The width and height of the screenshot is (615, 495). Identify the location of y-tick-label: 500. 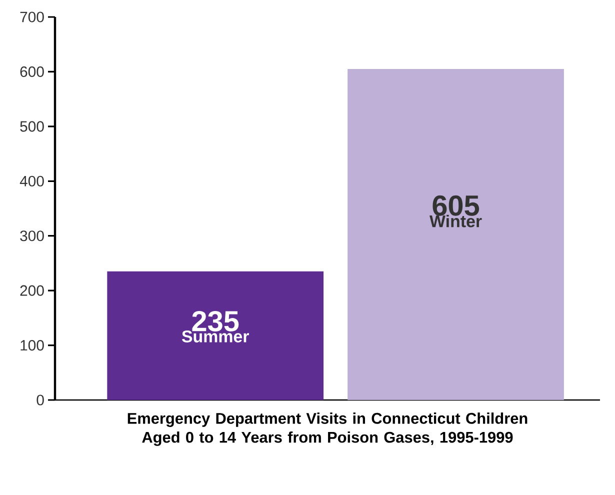
(32, 126).